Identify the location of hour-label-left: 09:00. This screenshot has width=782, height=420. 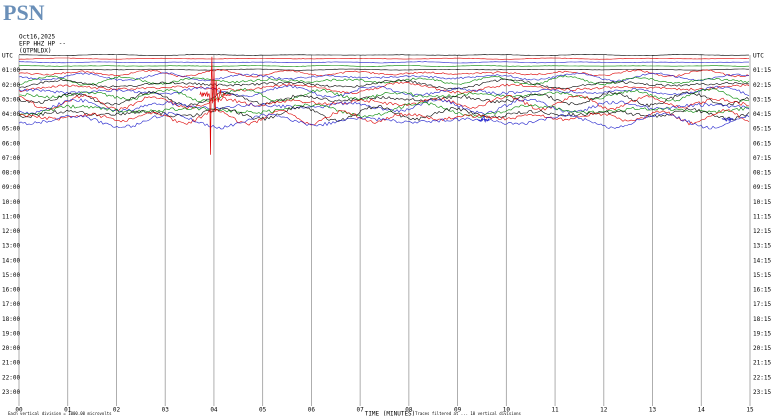
(11, 187).